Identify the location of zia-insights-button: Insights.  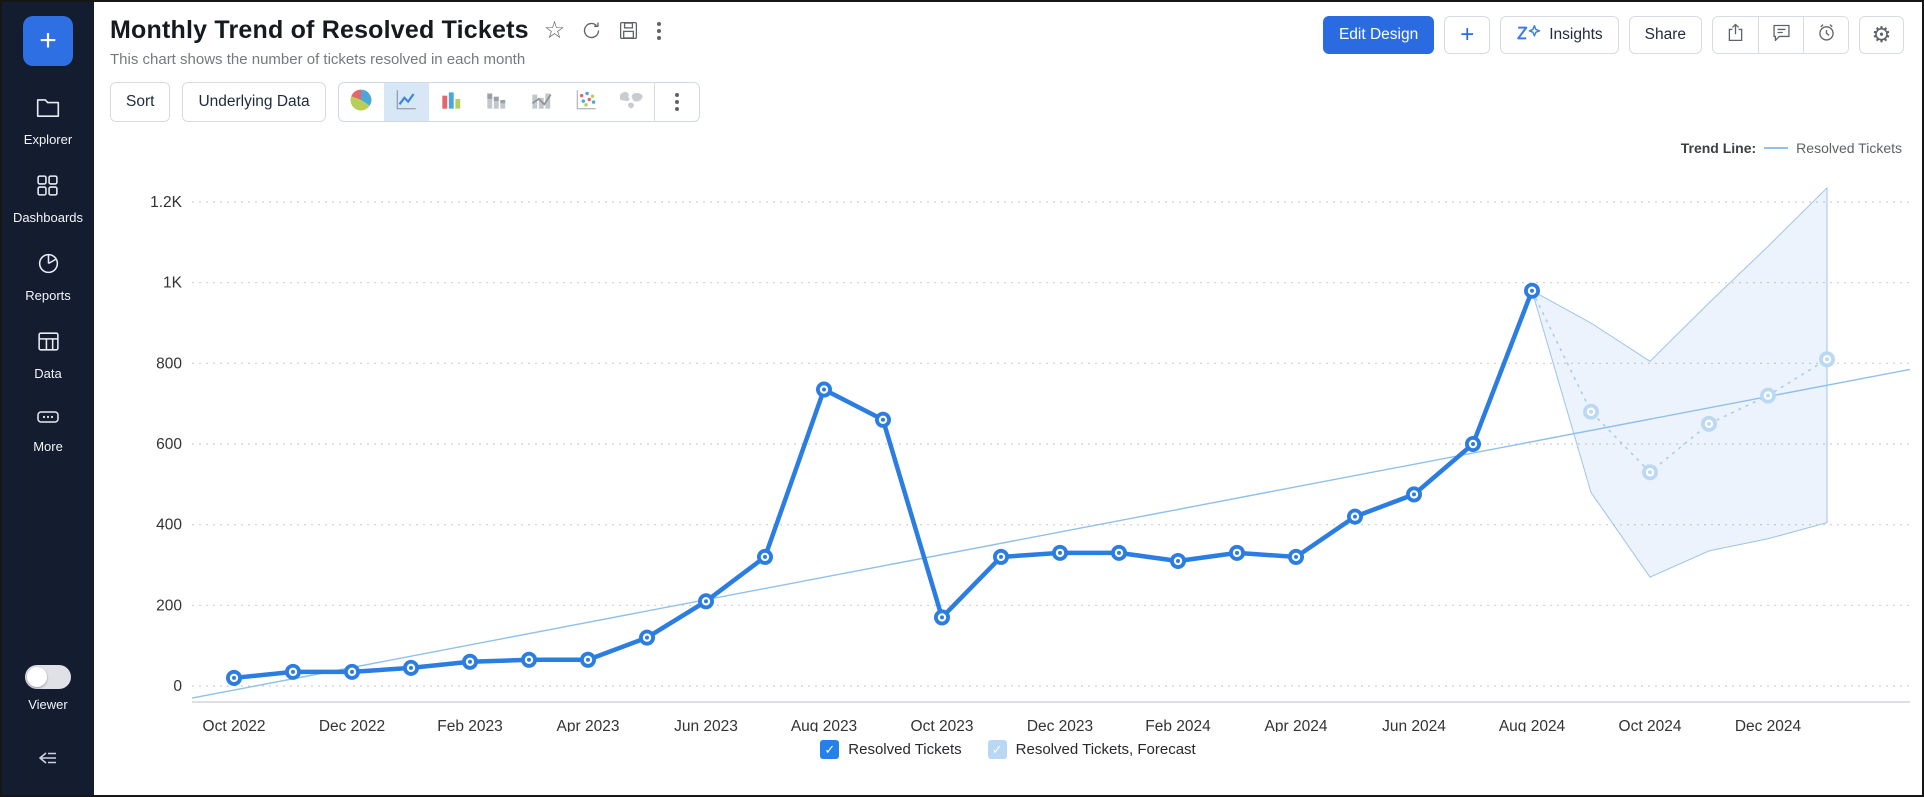
(1559, 35).